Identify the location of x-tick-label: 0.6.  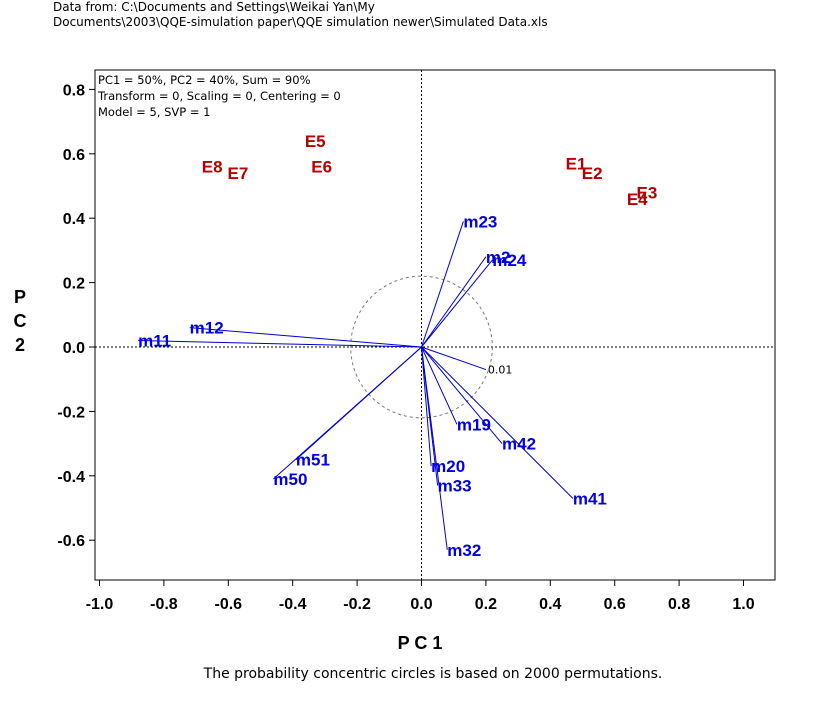
(615, 604).